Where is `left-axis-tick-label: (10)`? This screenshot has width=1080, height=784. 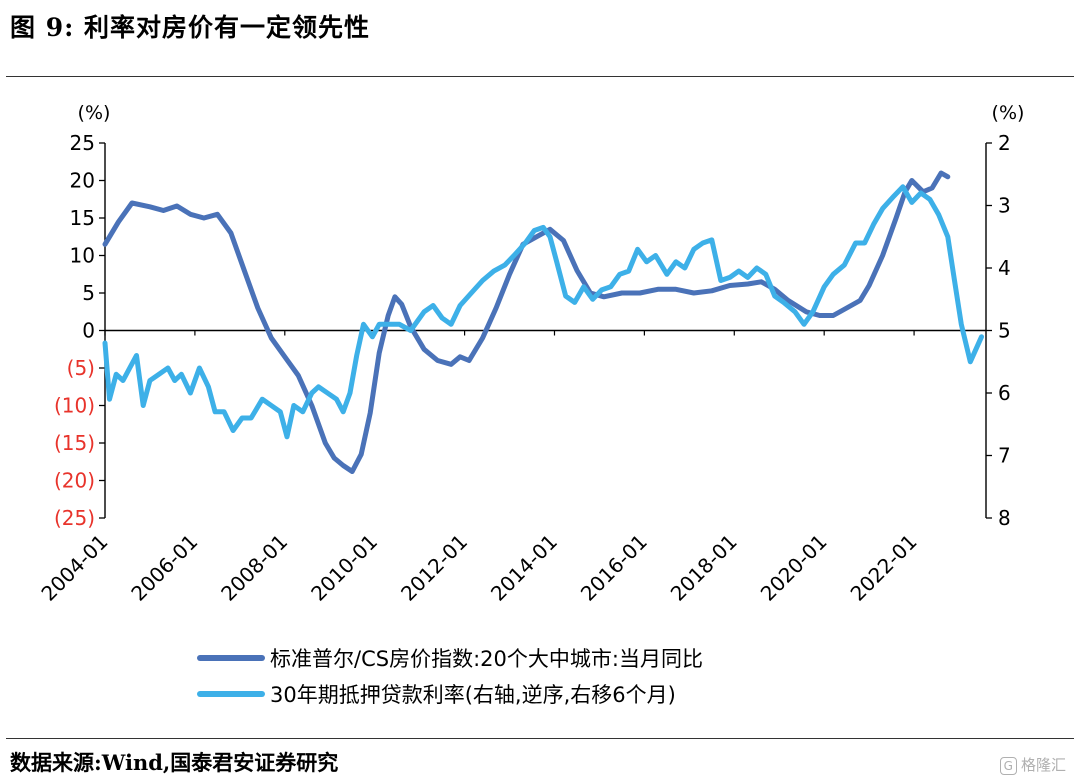
left-axis-tick-label: (10) is located at coordinates (74, 406).